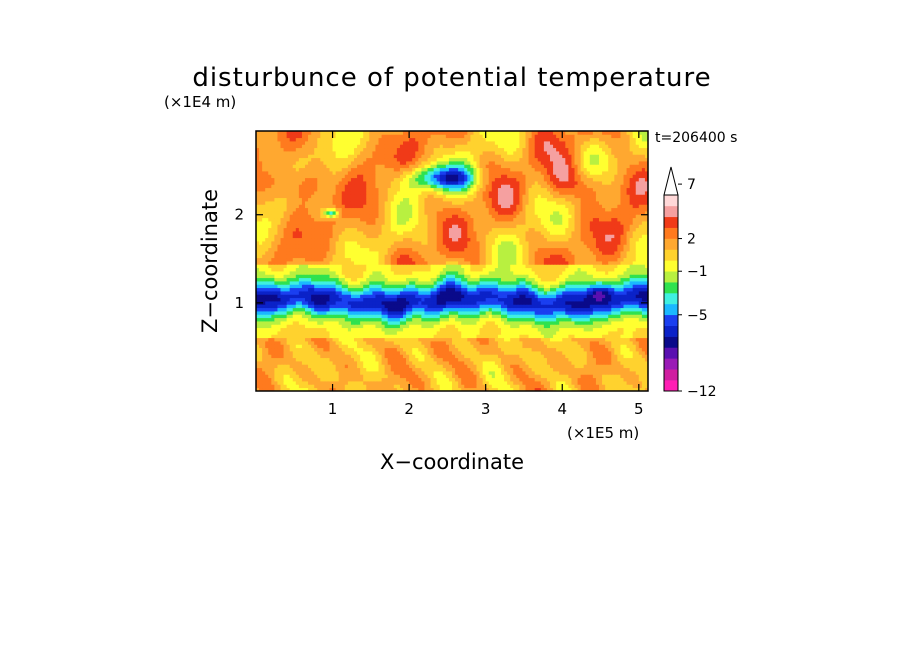 The height and width of the screenshot is (654, 904). I want to click on y-tick-label: 1, so click(239, 303).